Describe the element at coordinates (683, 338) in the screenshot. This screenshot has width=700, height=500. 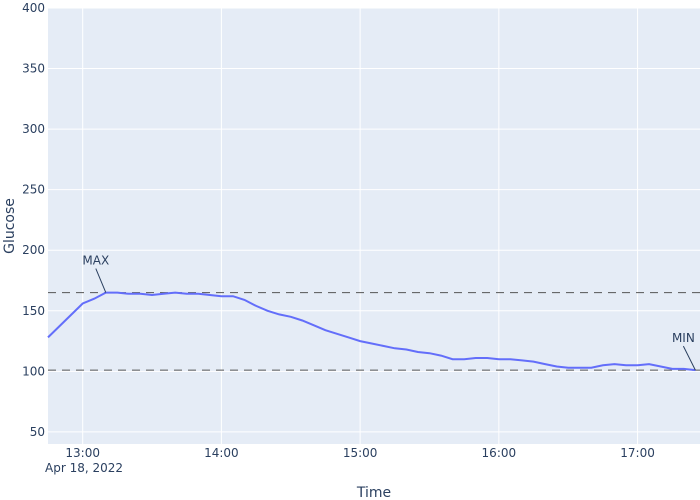
I see `annotation-label: MIN` at that location.